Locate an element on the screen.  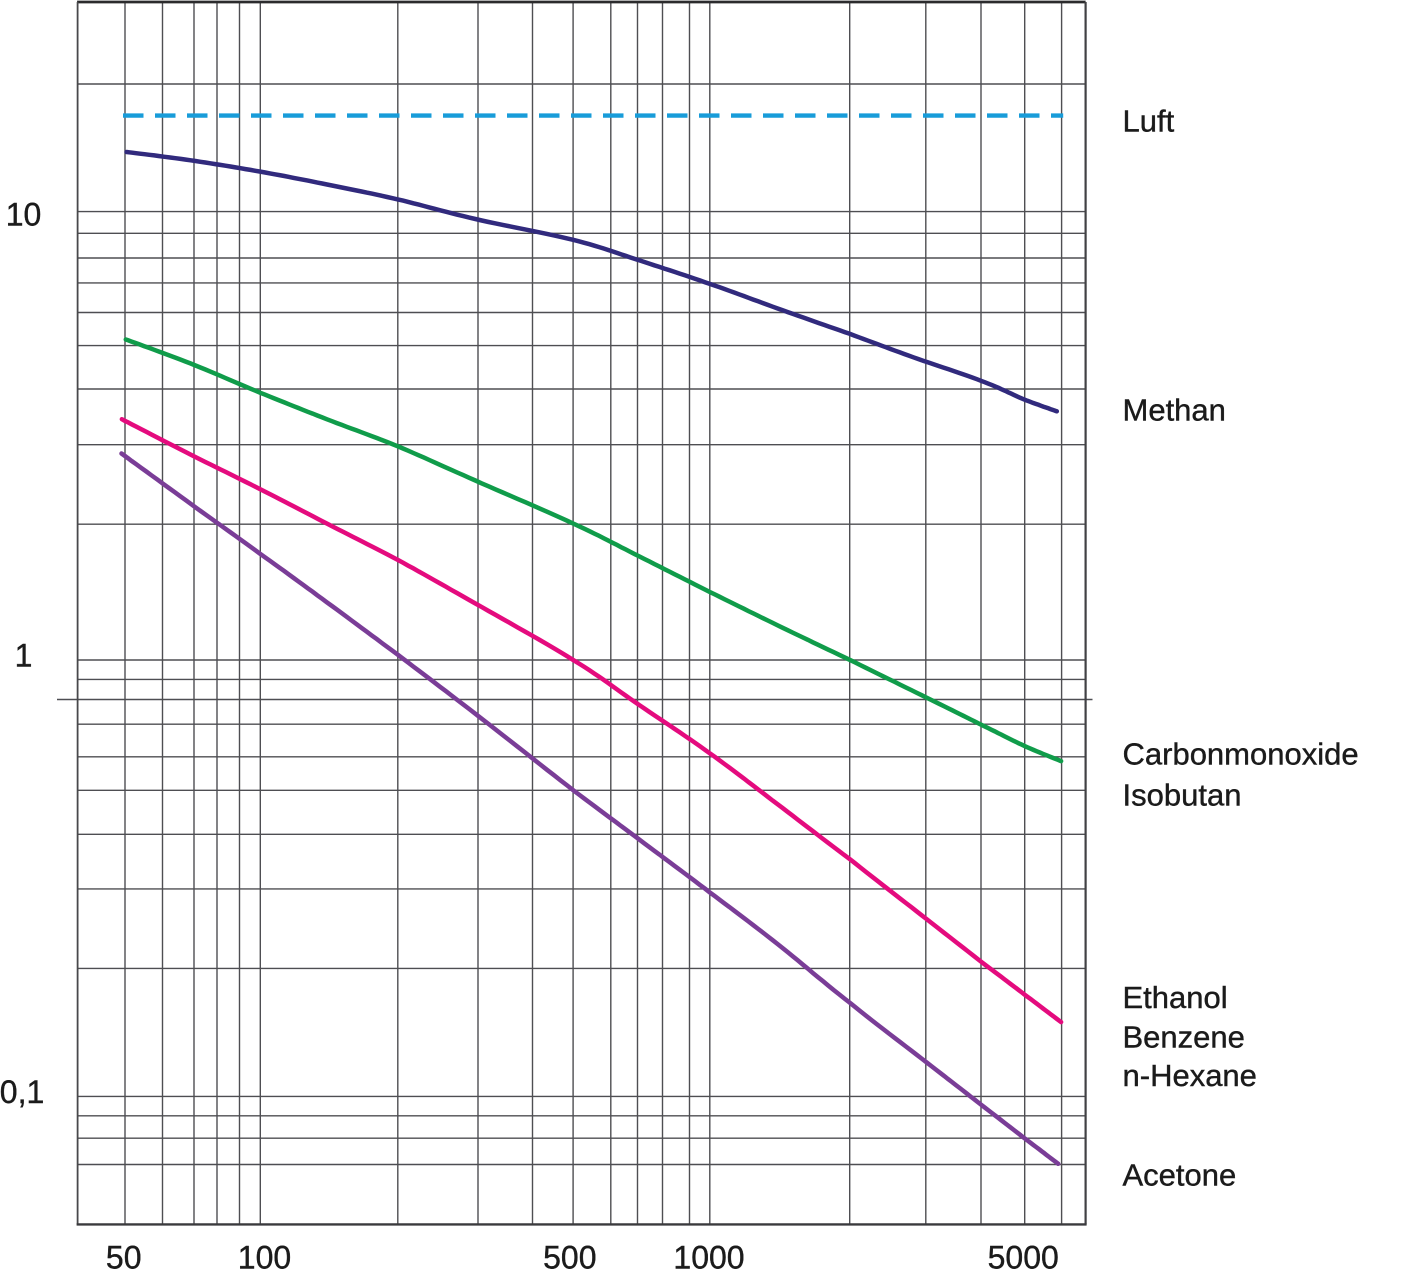
svg-text: Isobutan is located at coordinates (1182, 795).